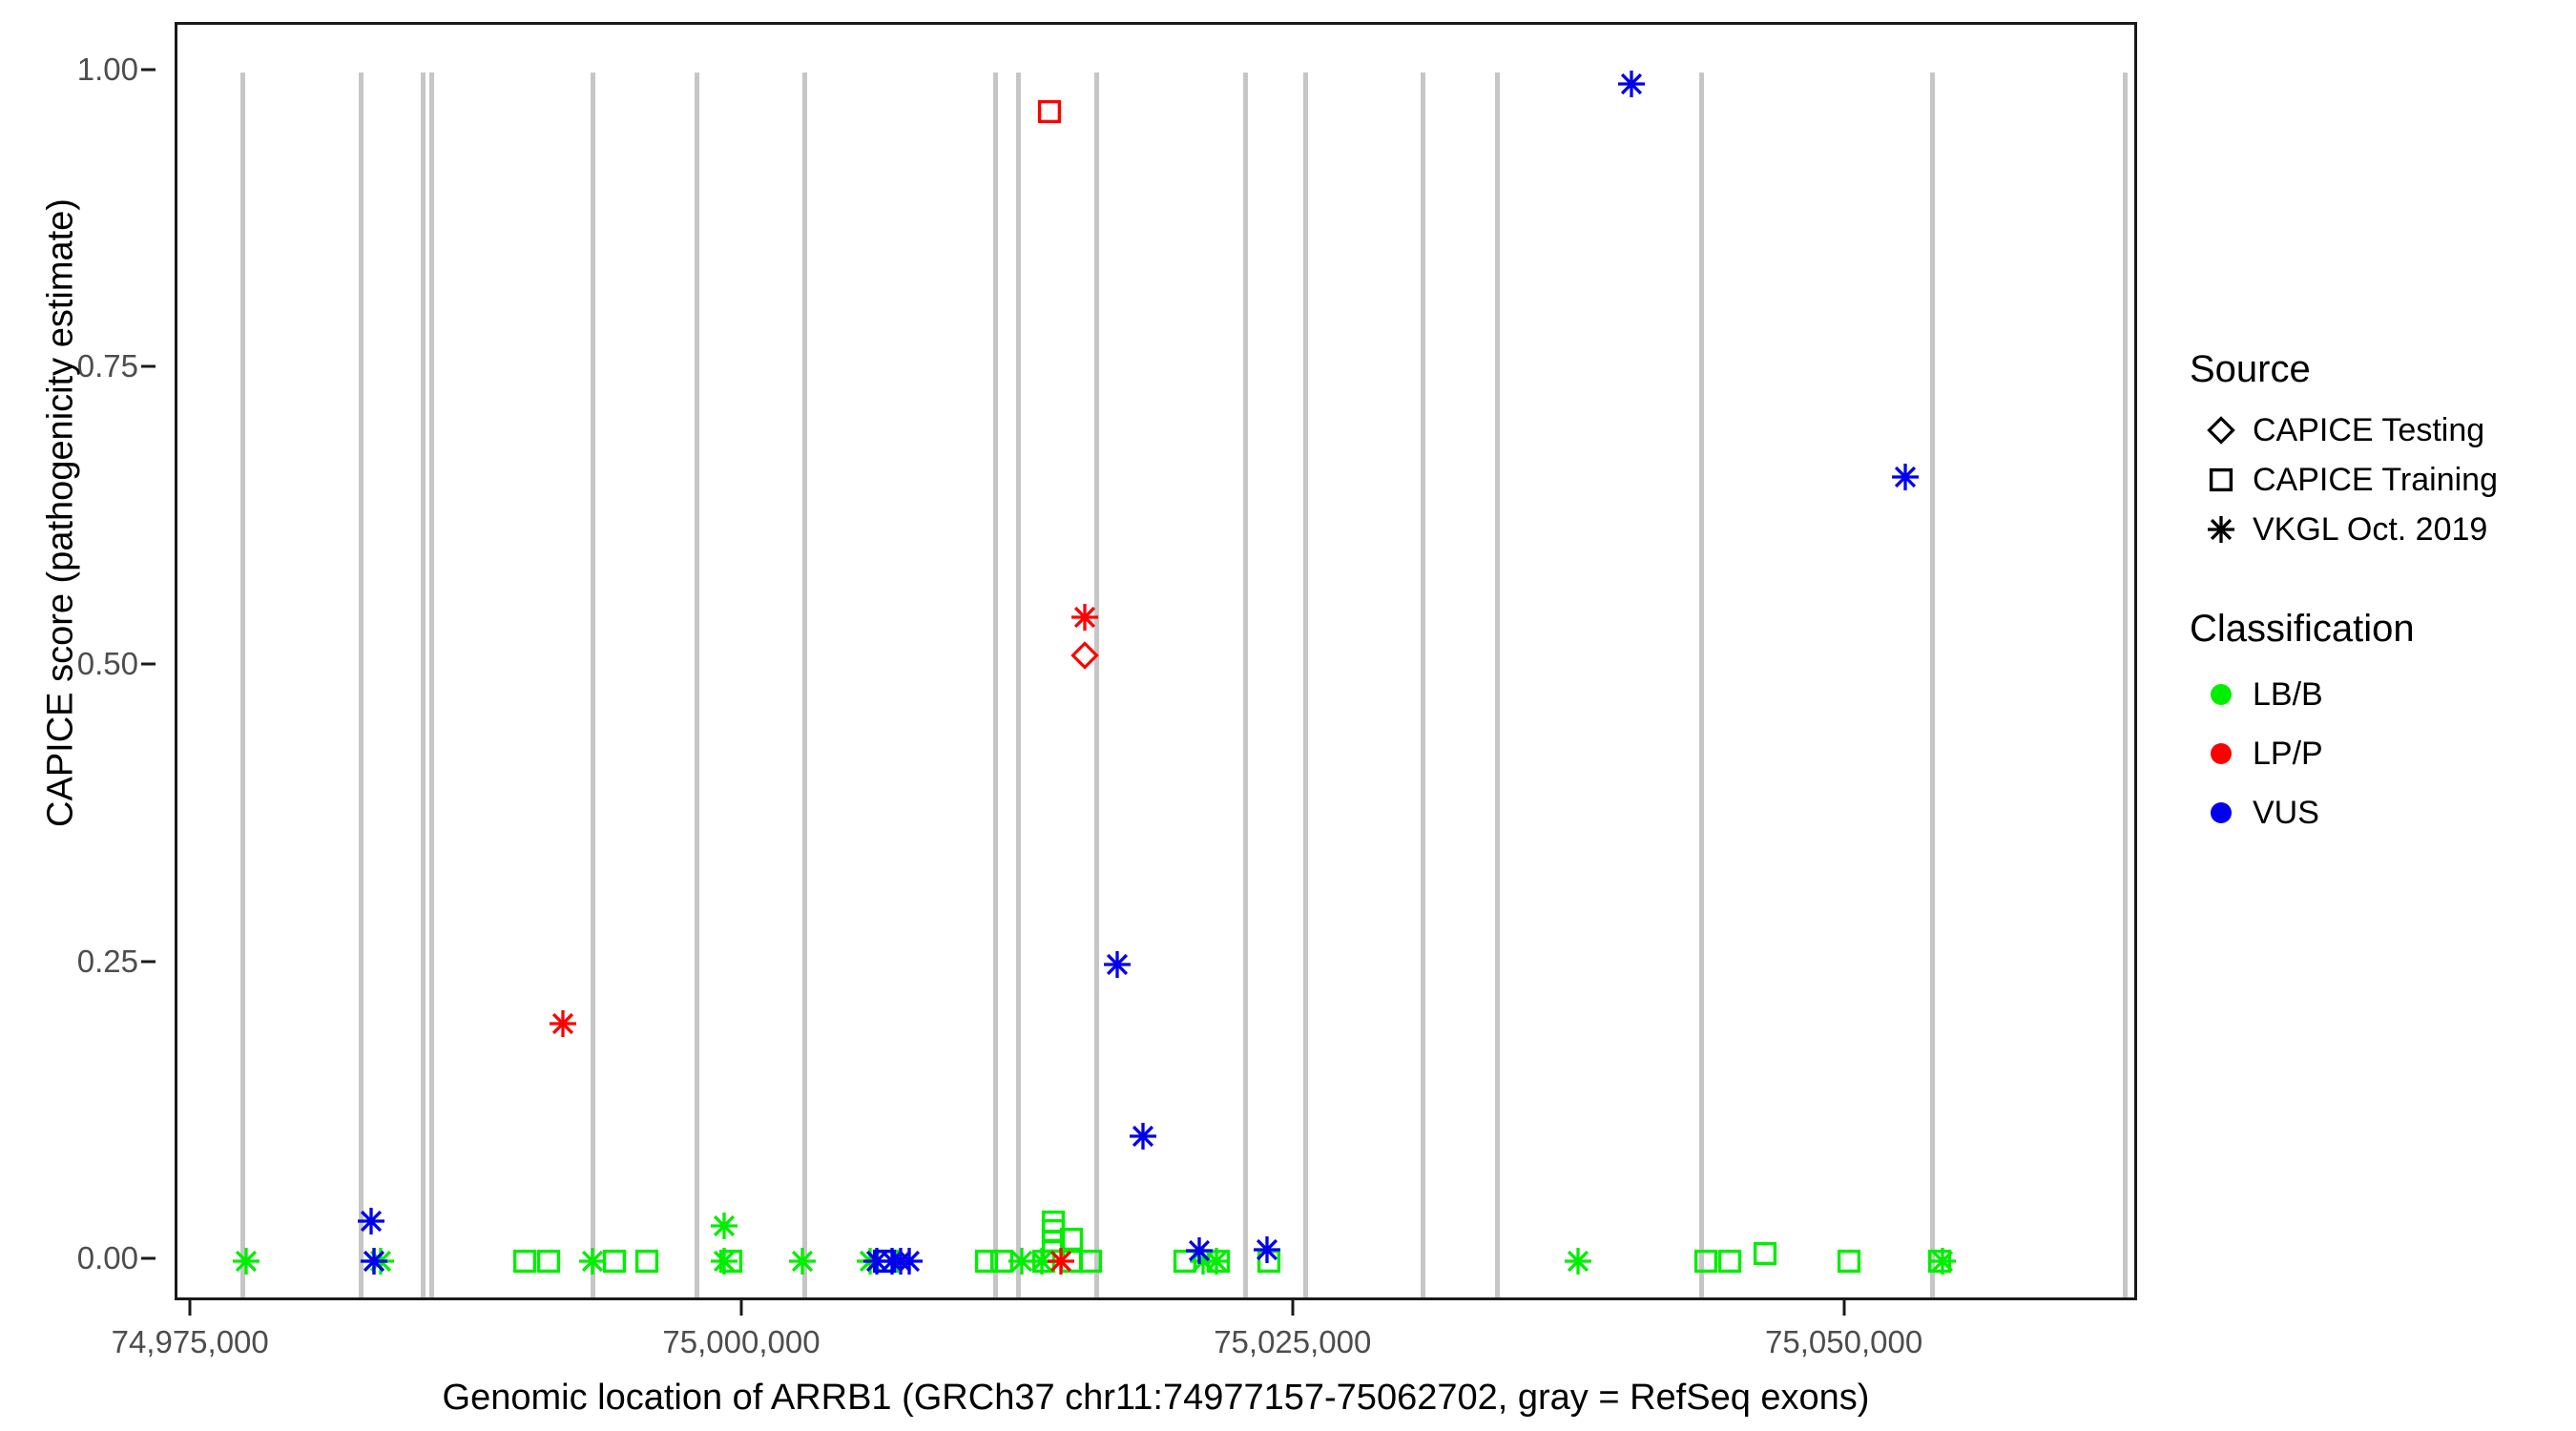  I want to click on legend-group-classification: Classification LB/B LP/P VUS, so click(2380, 725).